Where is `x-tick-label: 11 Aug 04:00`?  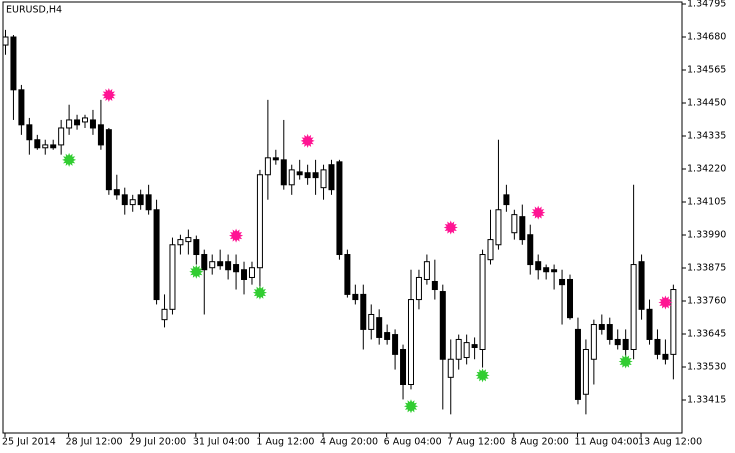
x-tick-label: 11 Aug 04:00 is located at coordinates (606, 442).